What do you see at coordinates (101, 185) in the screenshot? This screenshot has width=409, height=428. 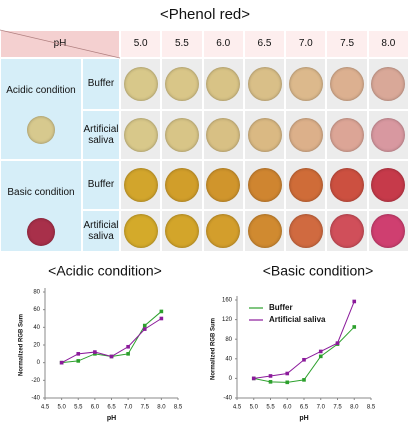 I see `row-label: Buffer` at bounding box center [101, 185].